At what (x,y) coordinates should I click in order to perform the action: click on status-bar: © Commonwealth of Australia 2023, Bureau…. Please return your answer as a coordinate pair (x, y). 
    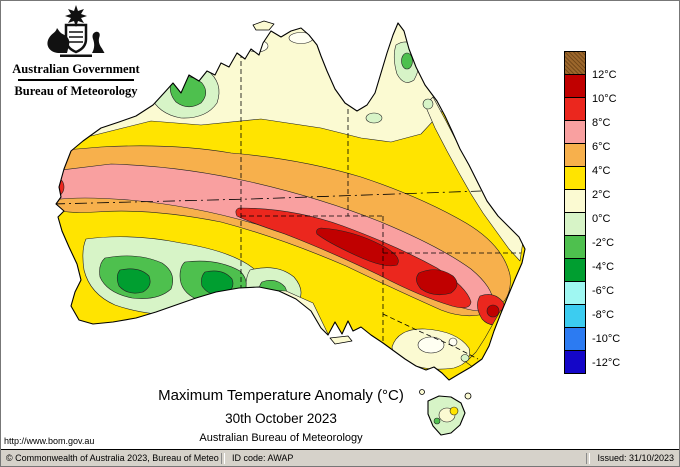
    Looking at the image, I should click on (340, 457).